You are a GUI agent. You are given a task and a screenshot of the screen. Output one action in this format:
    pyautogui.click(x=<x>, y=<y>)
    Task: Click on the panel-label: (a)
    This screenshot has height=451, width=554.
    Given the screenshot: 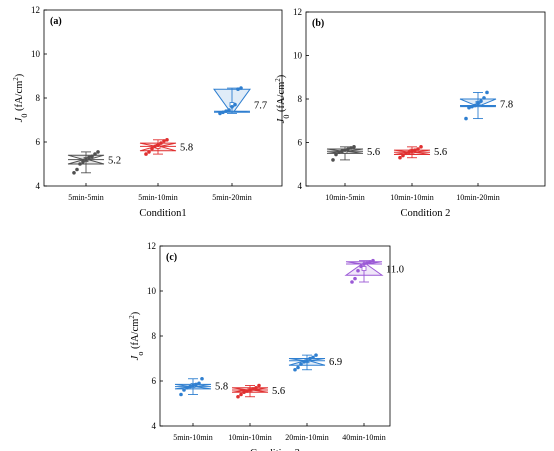 What is the action you would take?
    pyautogui.click(x=56, y=21)
    